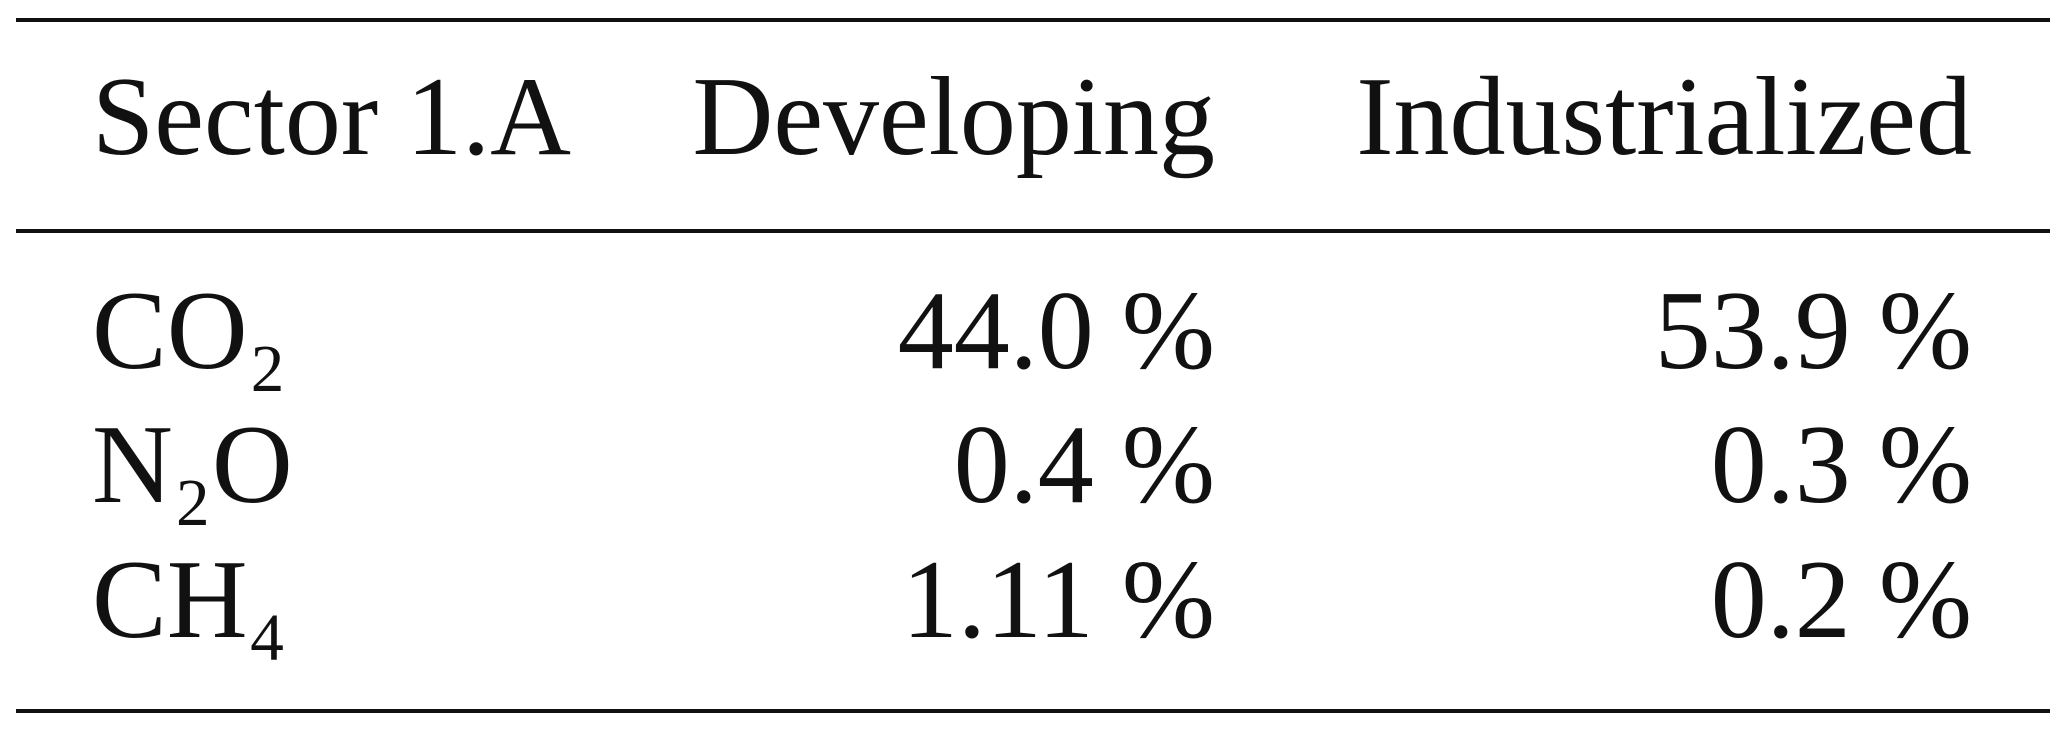  What do you see at coordinates (192, 465) in the screenshot?
I see `row-label: N₂O` at bounding box center [192, 465].